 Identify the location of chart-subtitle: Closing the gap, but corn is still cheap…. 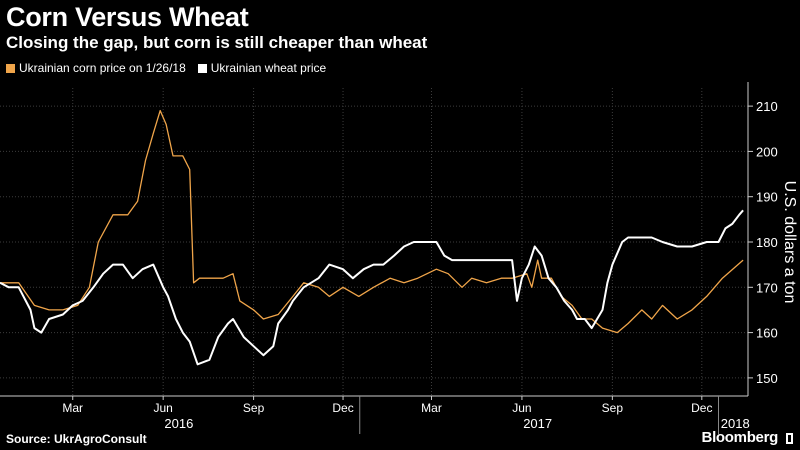
(217, 42).